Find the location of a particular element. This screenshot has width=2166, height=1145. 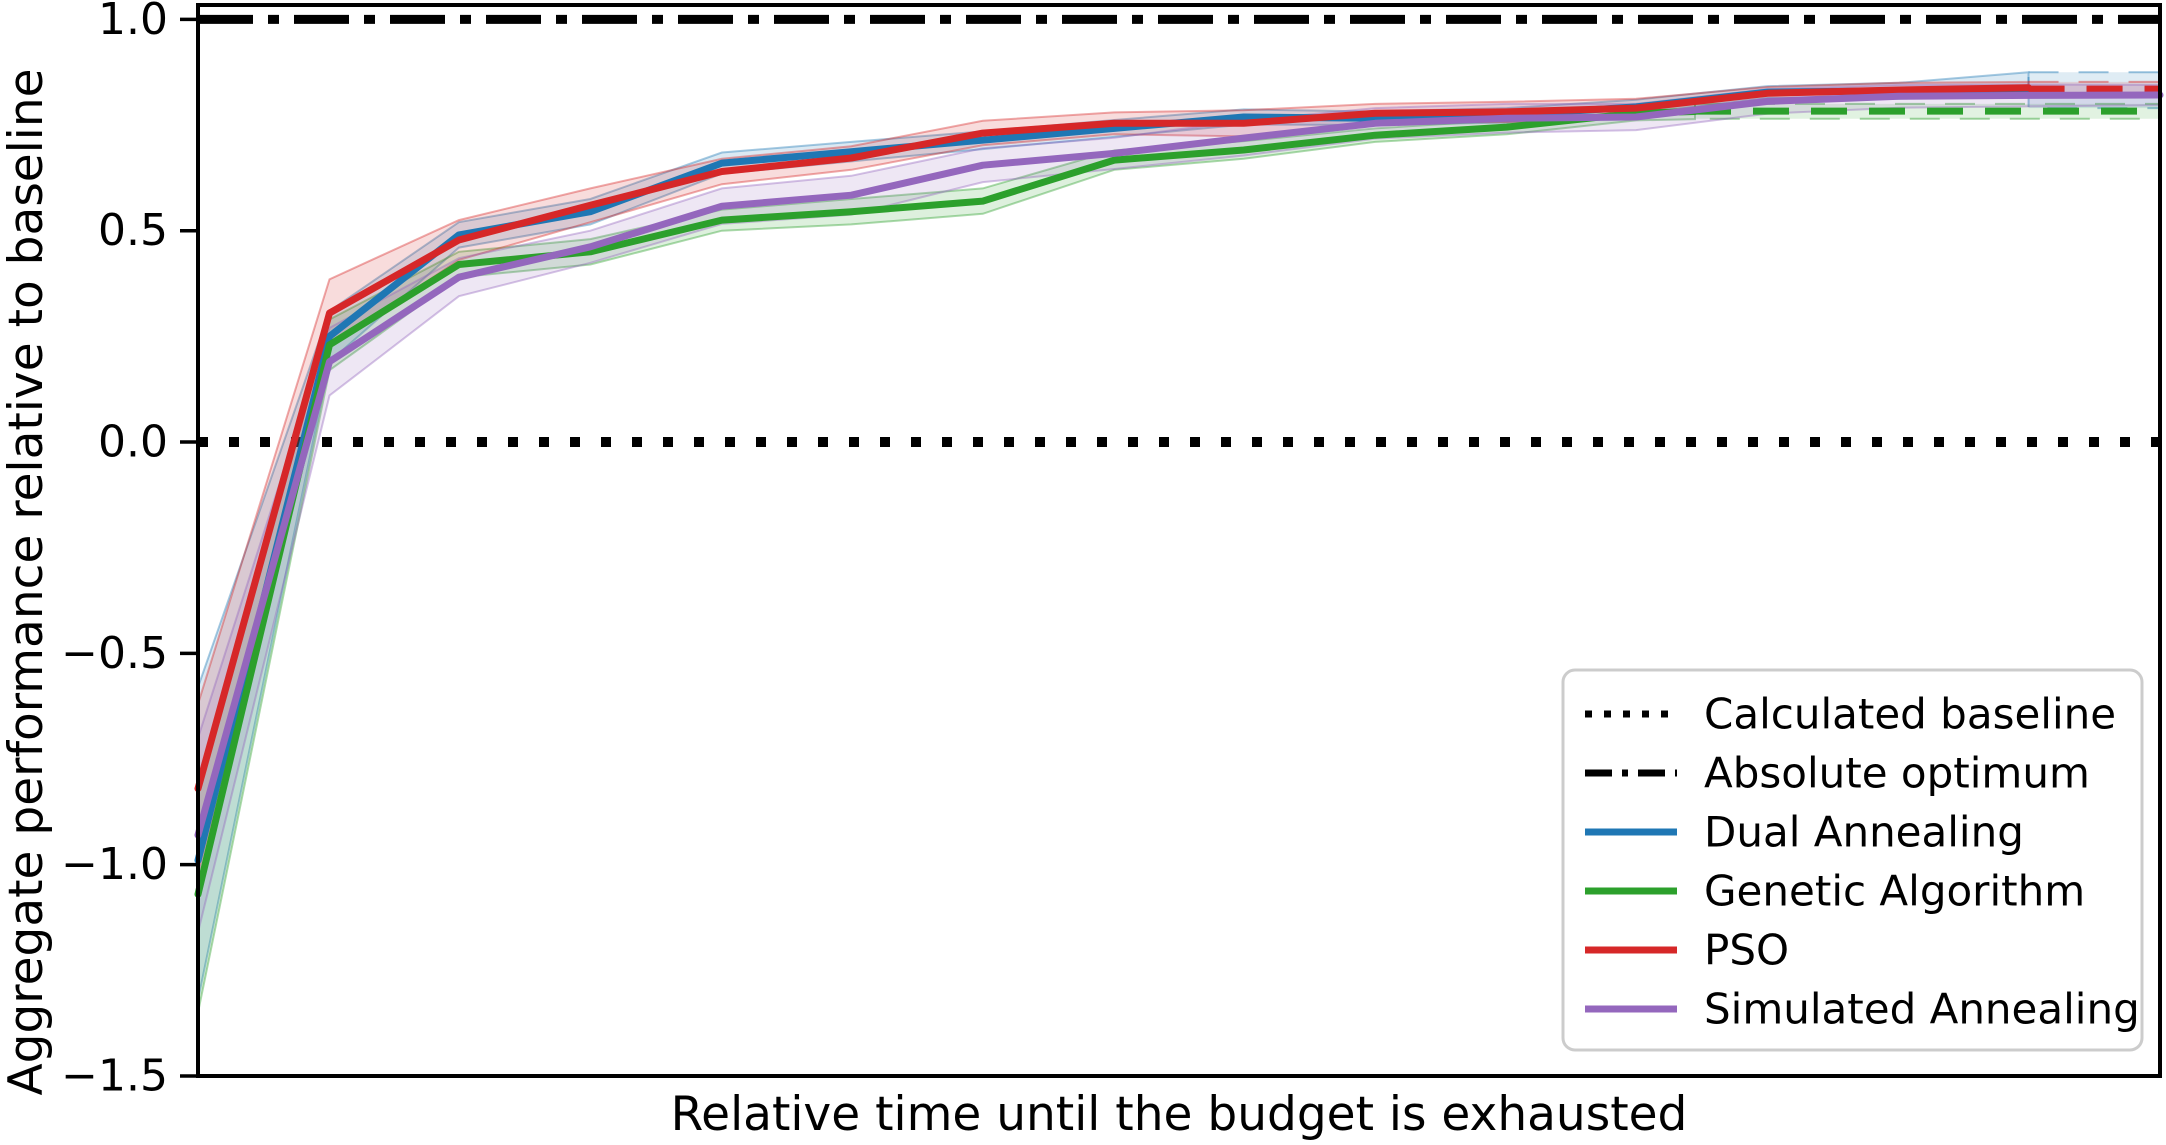

y-axis-ticks: 1.0 0.5 0.0 −0.5 −1.0 −1.5 is located at coordinates (129, 551).